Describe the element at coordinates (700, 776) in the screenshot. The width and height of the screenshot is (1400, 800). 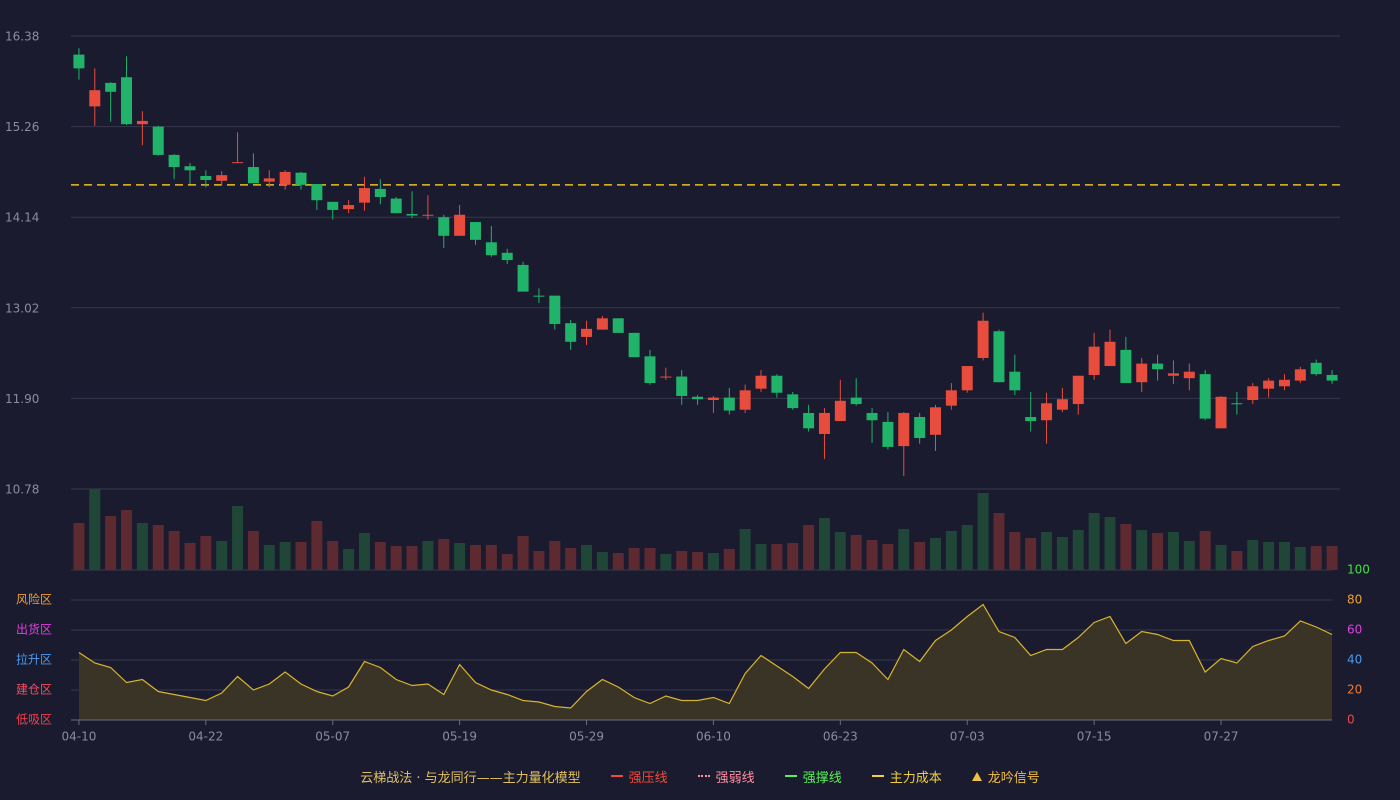
I see `legend: 云梯战法 · 与龙同行——主力量化模型 强压线 强弱线 强撑线 主力成本 龙吟信号` at that location.